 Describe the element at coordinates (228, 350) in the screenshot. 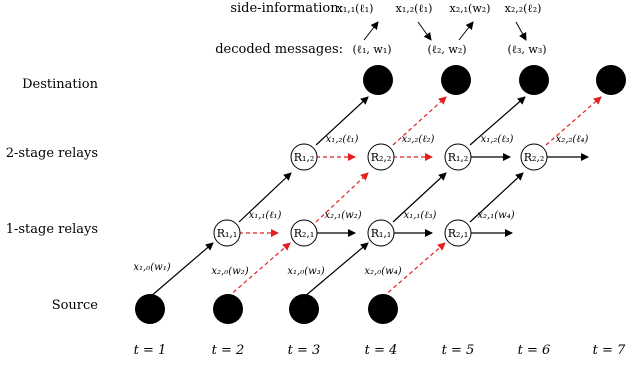

I see `time-label: t = 2` at that location.